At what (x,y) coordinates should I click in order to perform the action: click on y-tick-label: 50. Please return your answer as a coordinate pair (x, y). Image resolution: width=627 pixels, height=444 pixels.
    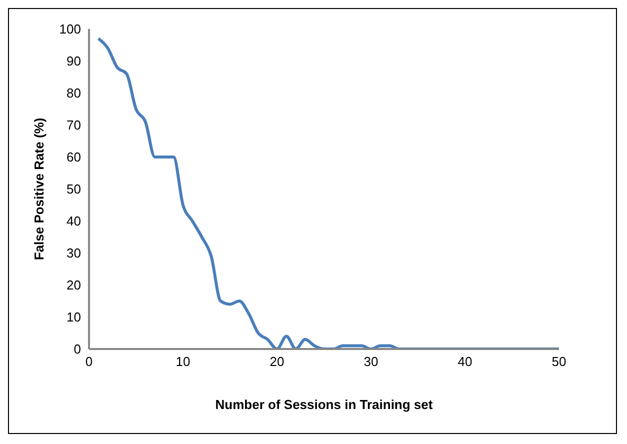
    Looking at the image, I should click on (73, 189).